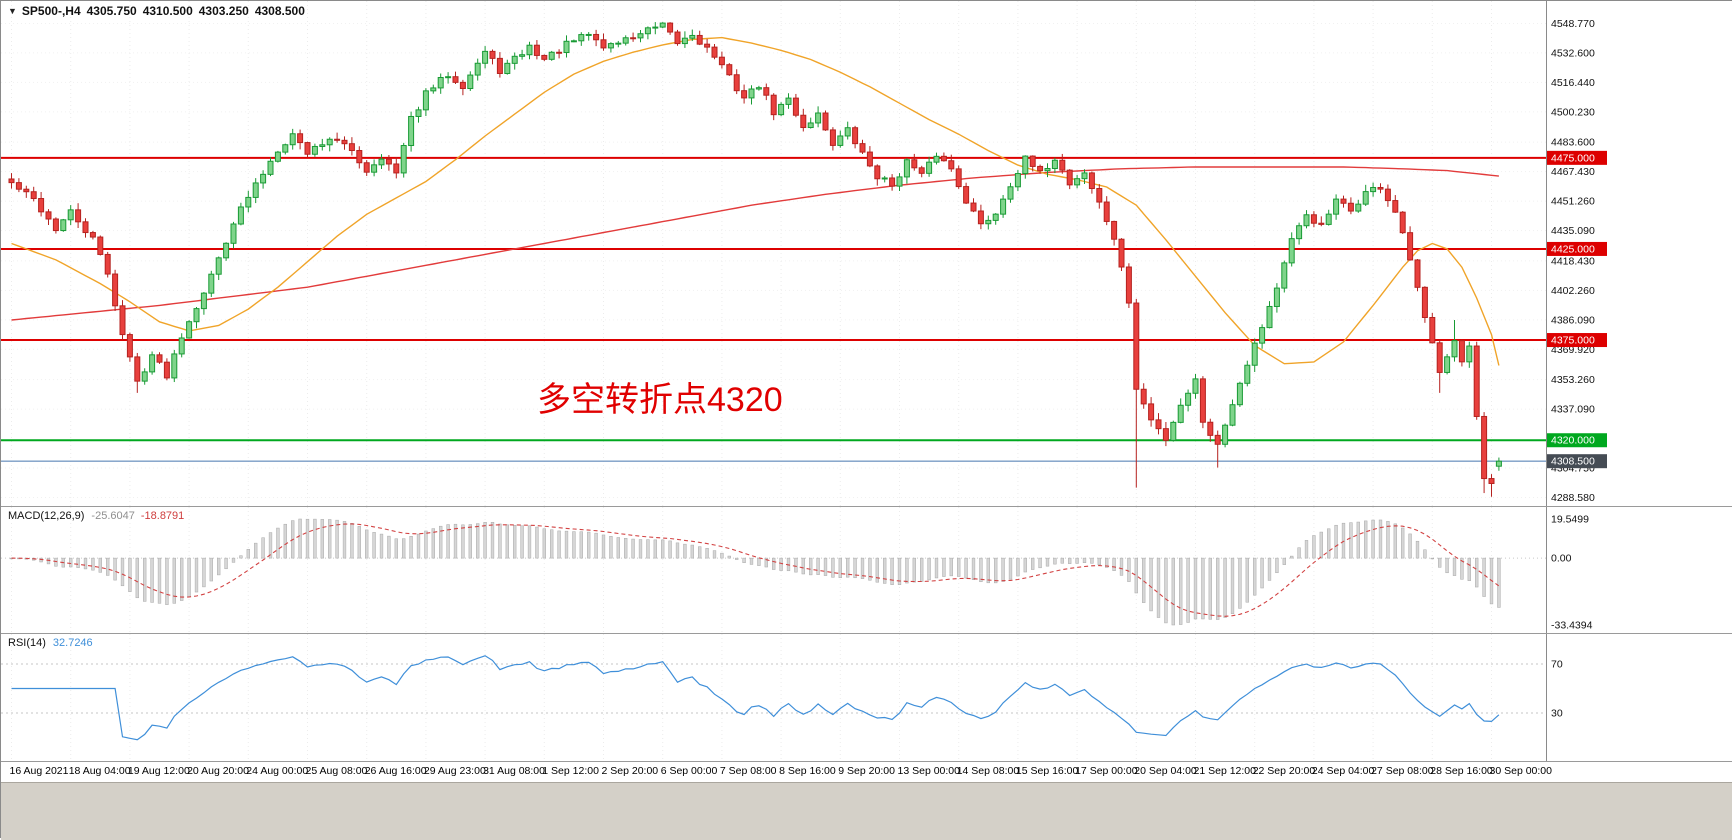 The width and height of the screenshot is (1732, 840). What do you see at coordinates (1461, 771) in the screenshot?
I see `time-tick-label: 28 Sep 16:00` at bounding box center [1461, 771].